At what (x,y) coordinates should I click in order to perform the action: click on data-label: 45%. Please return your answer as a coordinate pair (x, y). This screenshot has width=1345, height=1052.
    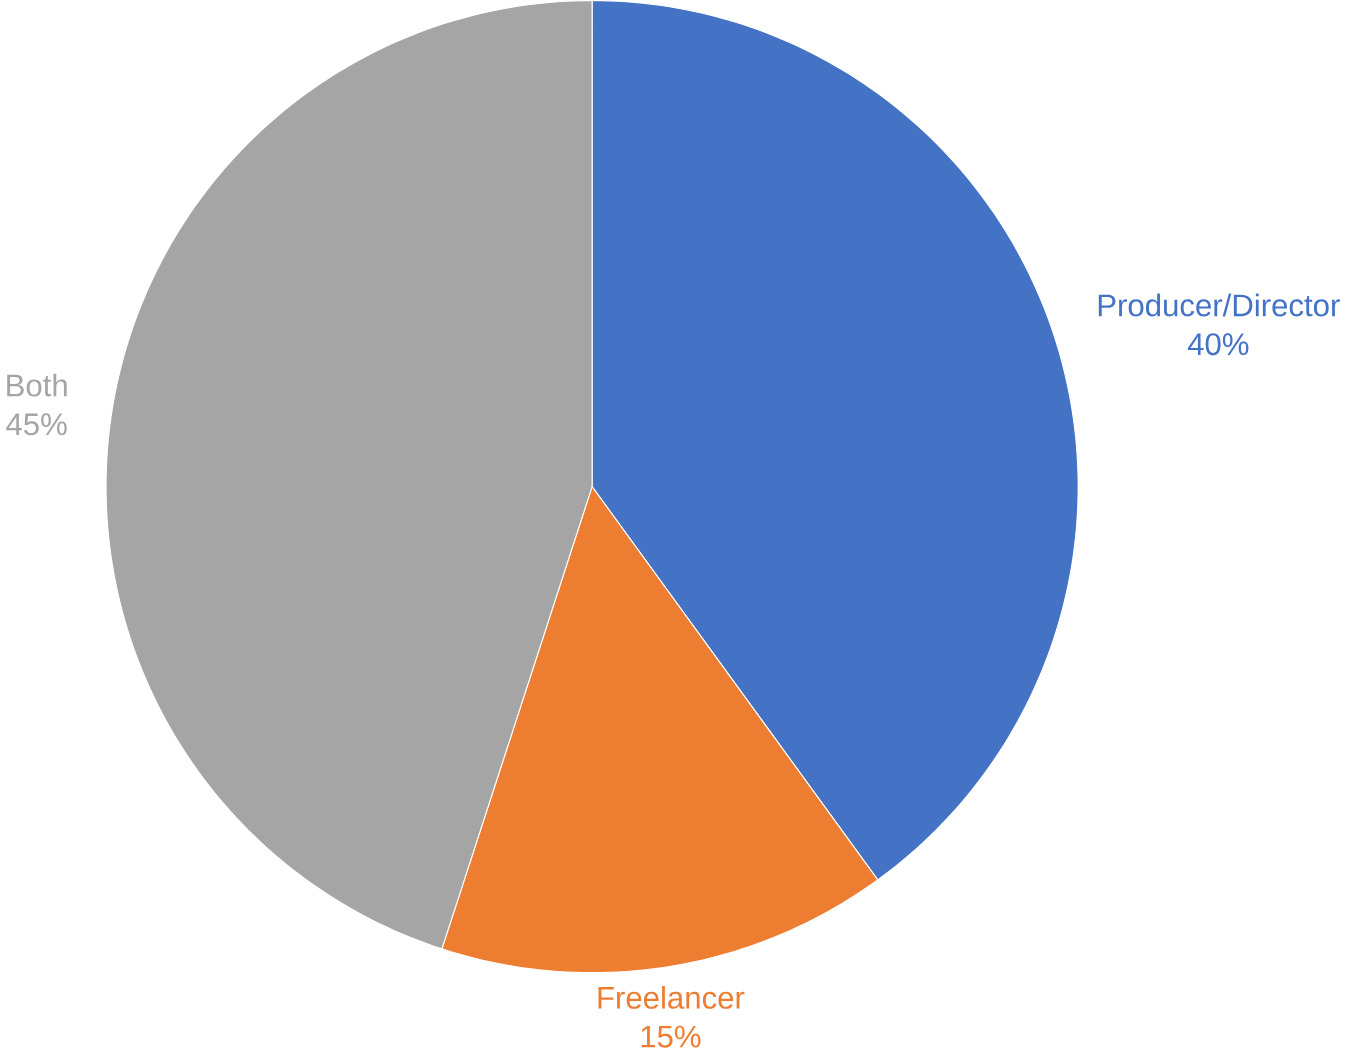
    Looking at the image, I should click on (36, 424).